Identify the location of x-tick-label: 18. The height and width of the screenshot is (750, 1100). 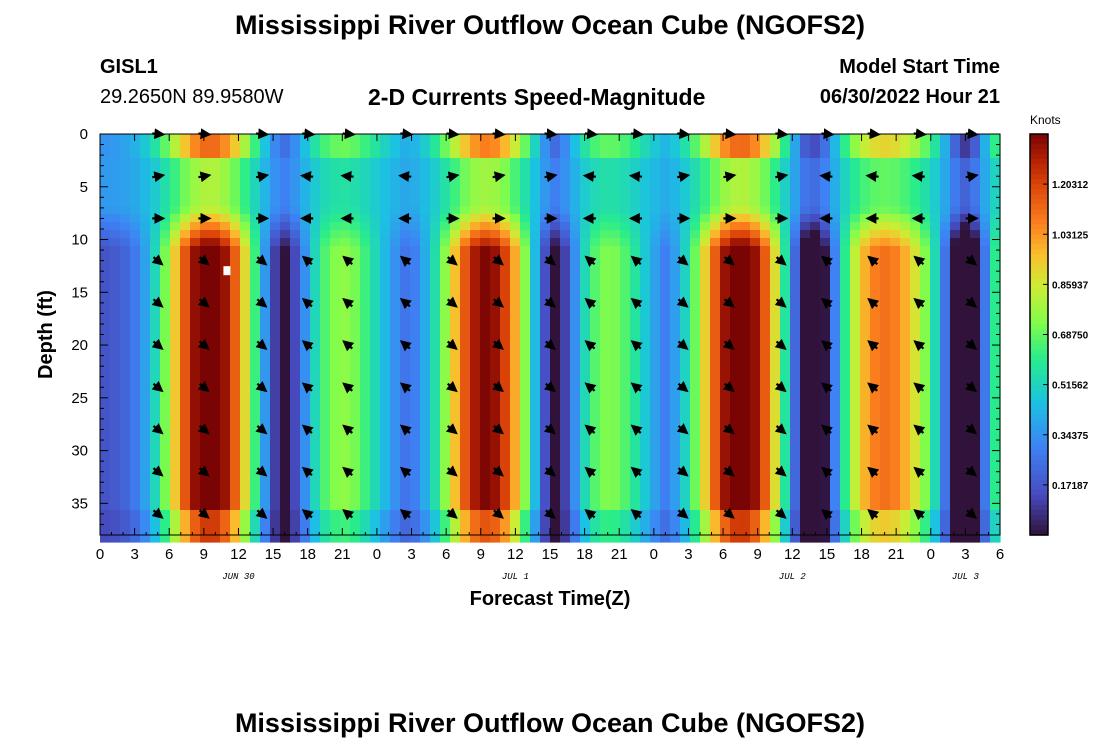
(584, 554).